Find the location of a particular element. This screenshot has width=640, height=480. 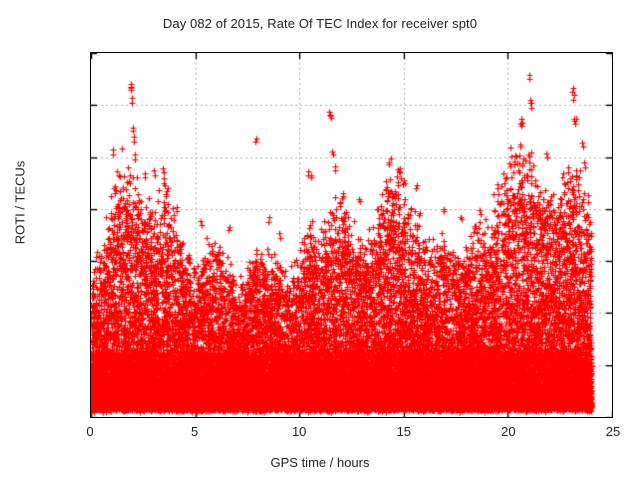

x-tick-label: 10 is located at coordinates (299, 431).